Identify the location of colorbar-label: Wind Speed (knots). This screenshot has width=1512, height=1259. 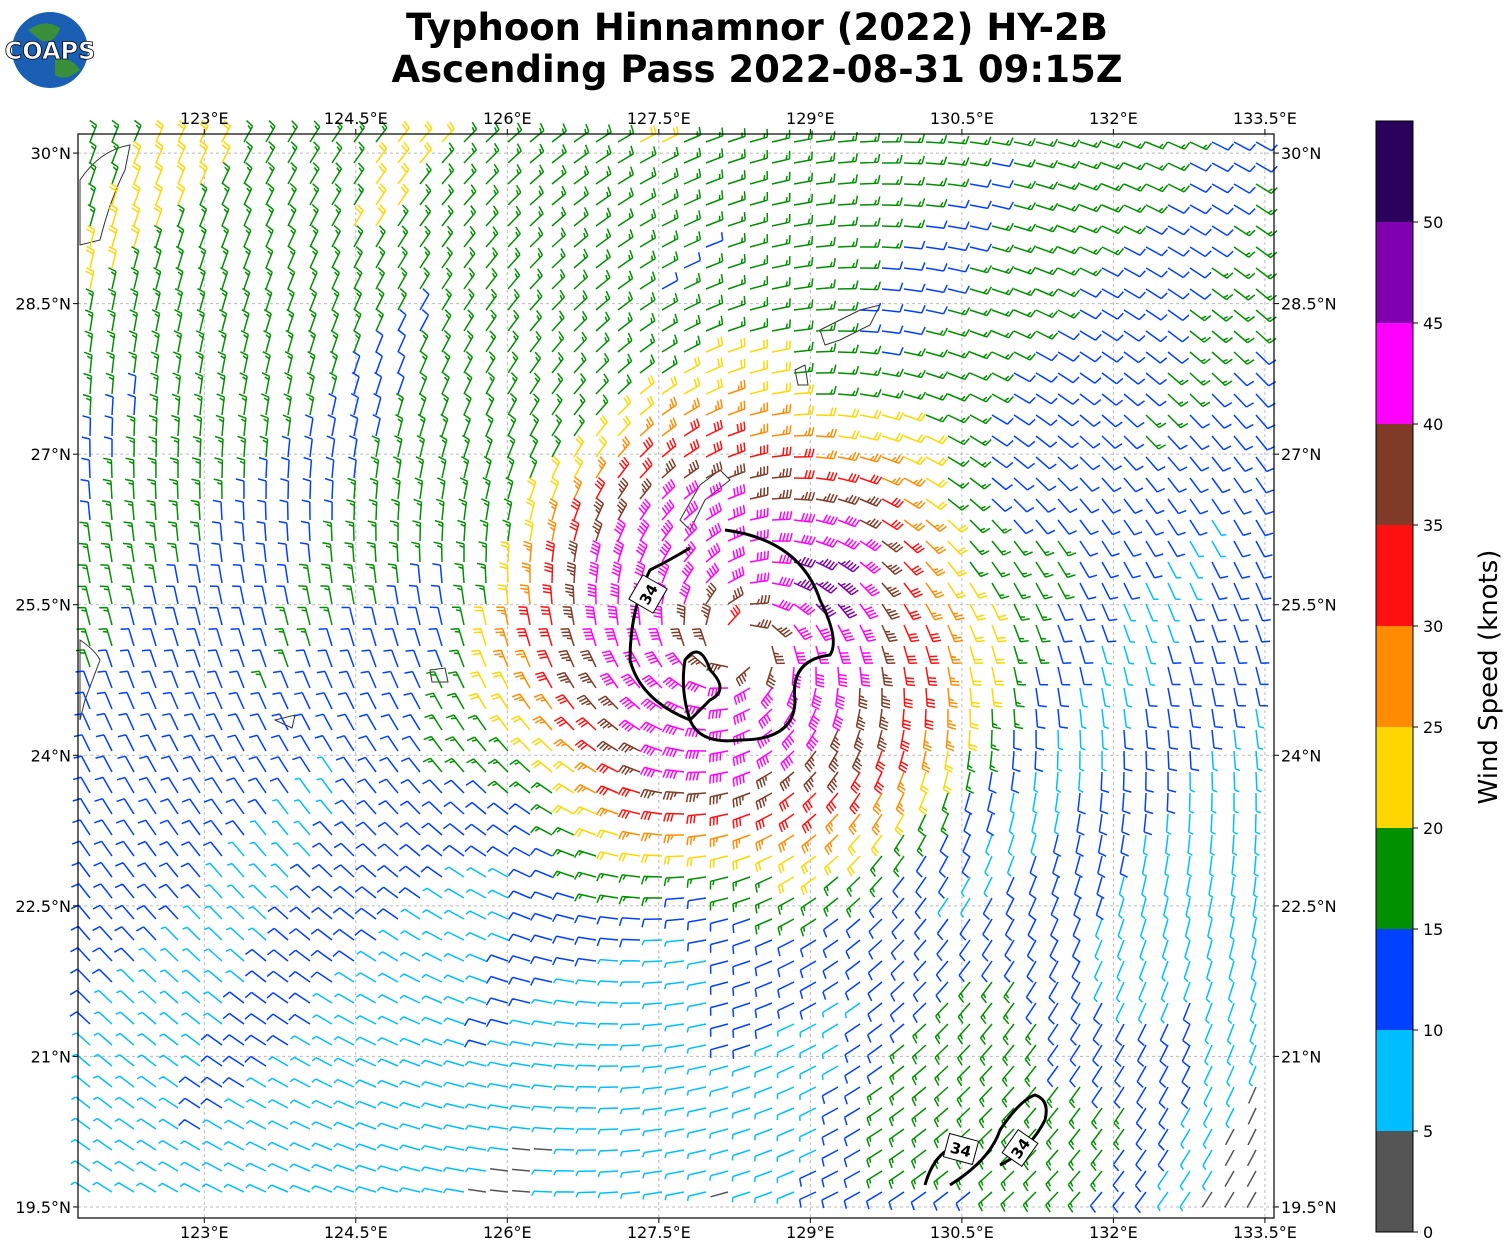
(1489, 677).